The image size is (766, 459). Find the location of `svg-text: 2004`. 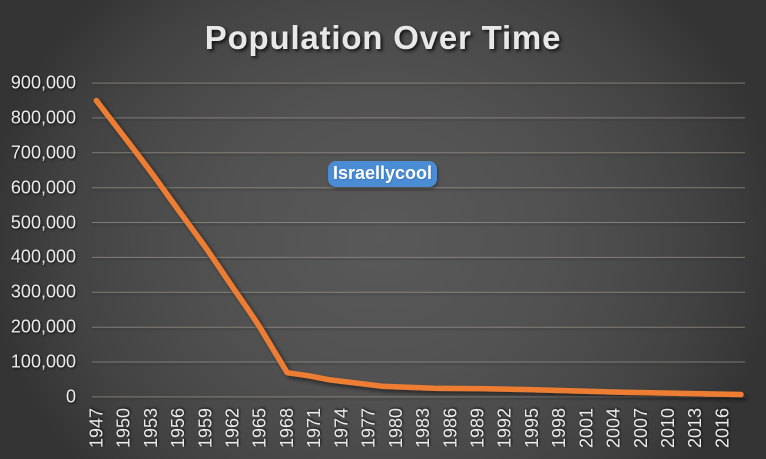

svg-text: 2004 is located at coordinates (614, 428).